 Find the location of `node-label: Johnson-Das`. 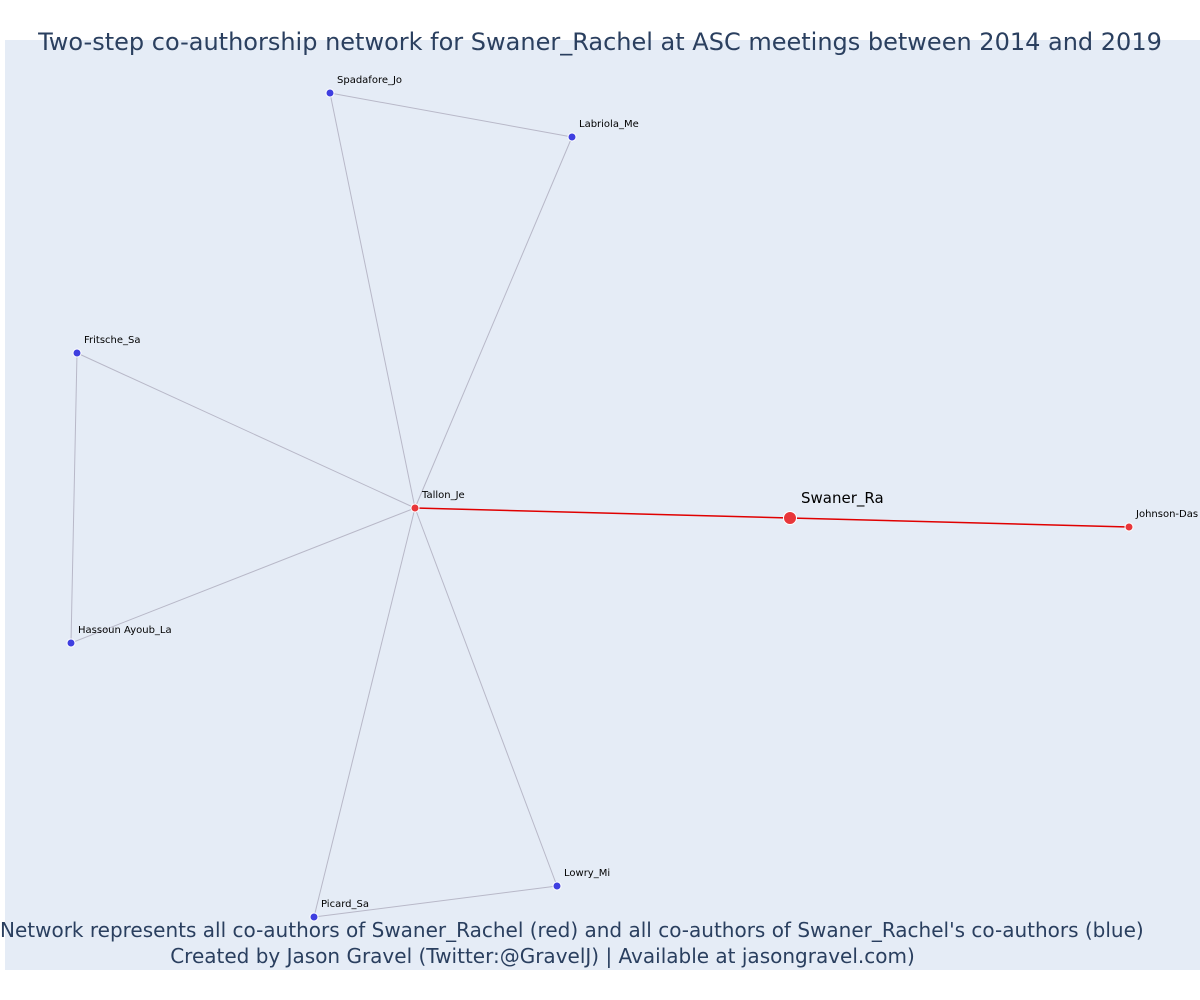

node-label: Johnson-Das is located at coordinates (1166, 514).